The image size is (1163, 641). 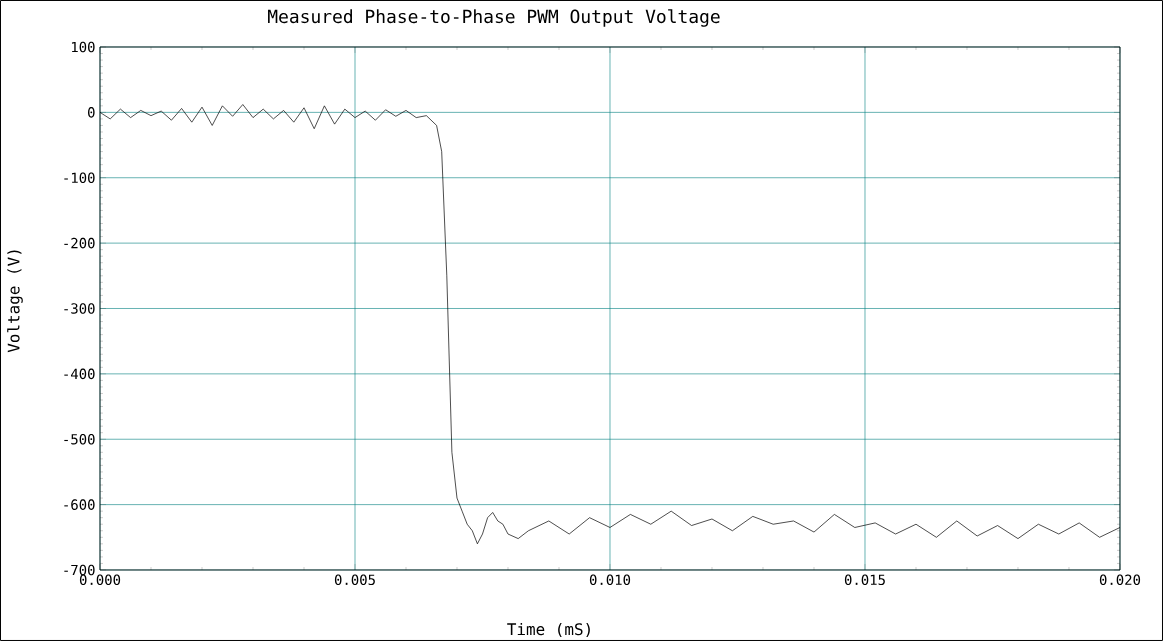 What do you see at coordinates (79, 308) in the screenshot?
I see `y-tick-label: -300` at bounding box center [79, 308].